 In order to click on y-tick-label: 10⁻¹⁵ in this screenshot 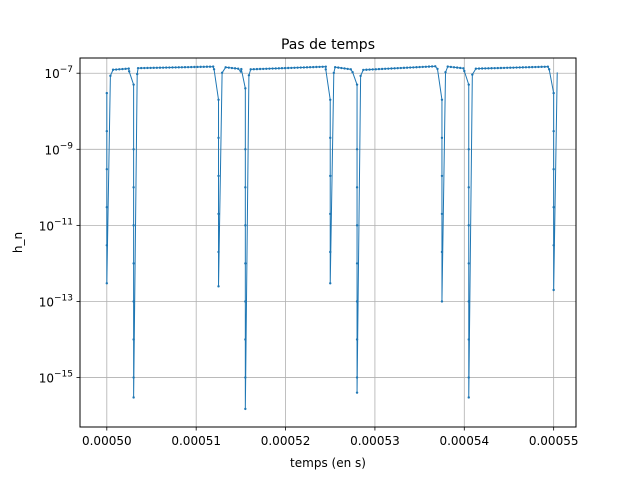, I will do `click(56, 378)`.